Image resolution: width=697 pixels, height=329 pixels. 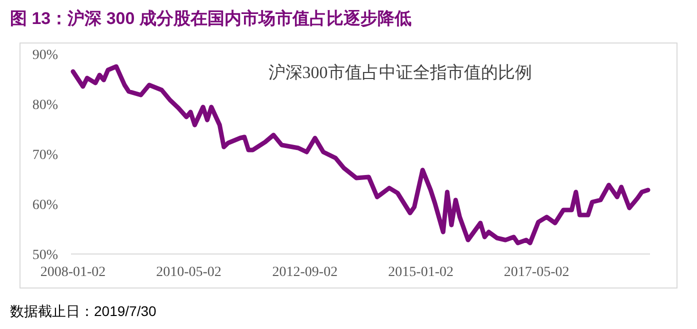 I want to click on y-tick-label: 60%, so click(x=45, y=205).